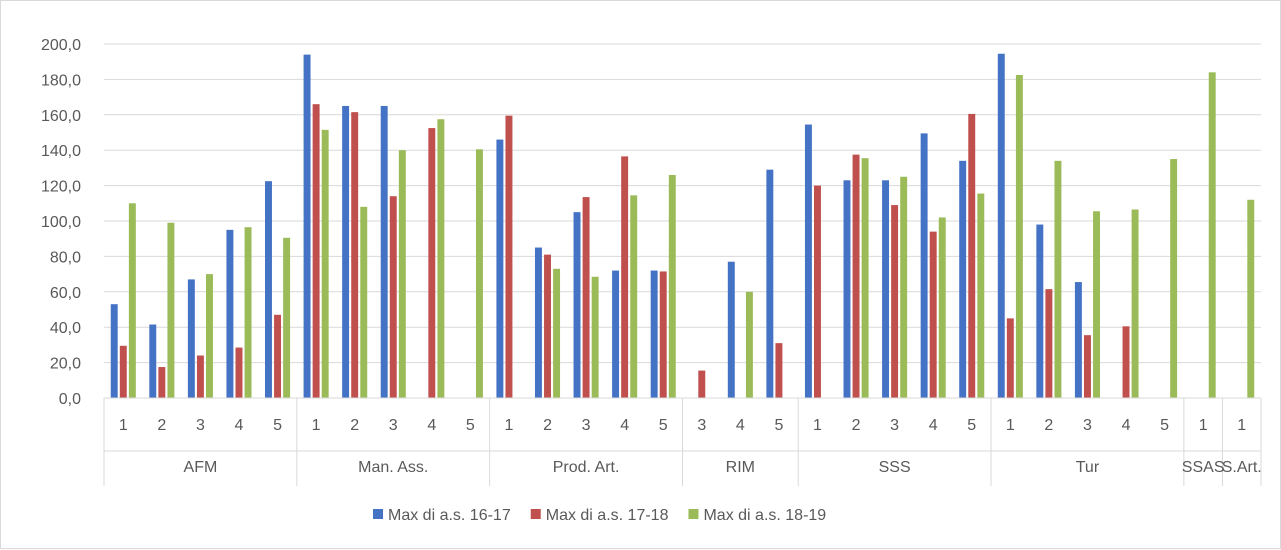 The image size is (1281, 550). I want to click on y-tick-label: 140,0, so click(61, 151).